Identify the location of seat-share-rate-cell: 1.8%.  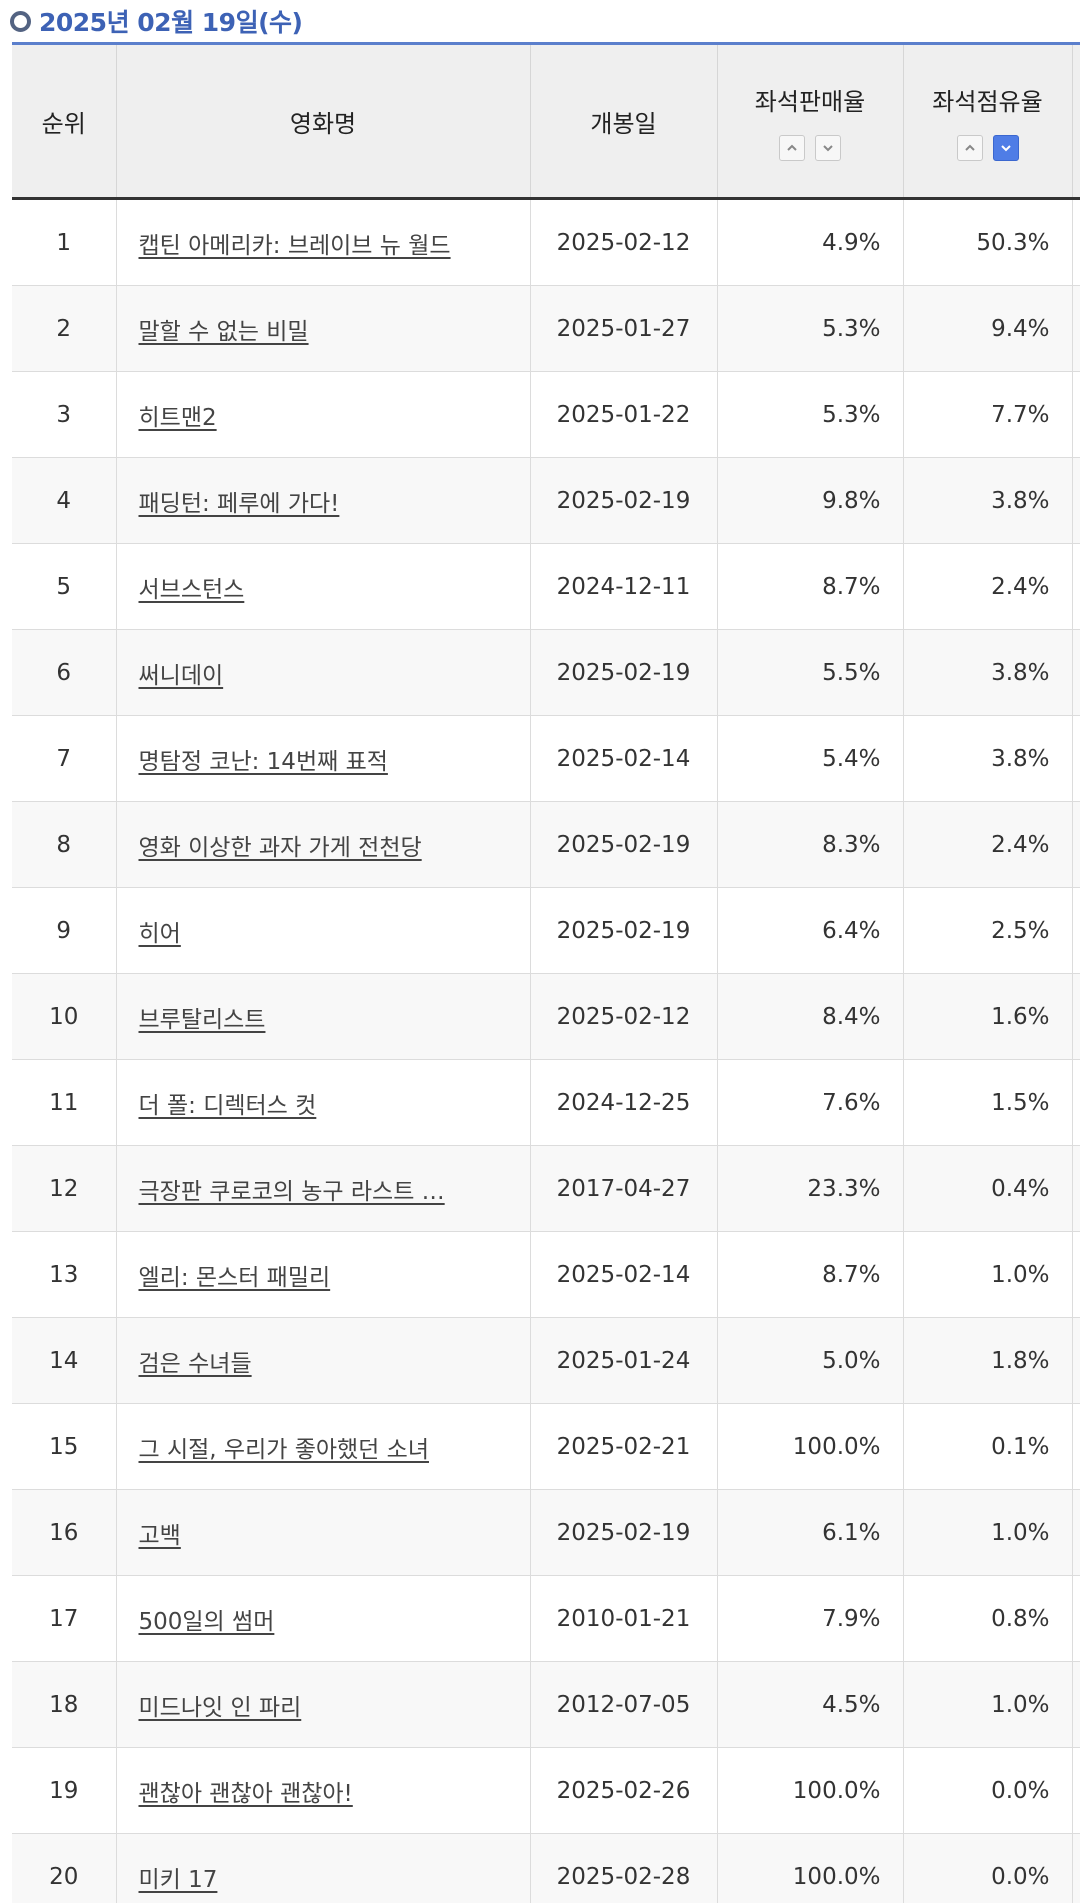
(987, 1360).